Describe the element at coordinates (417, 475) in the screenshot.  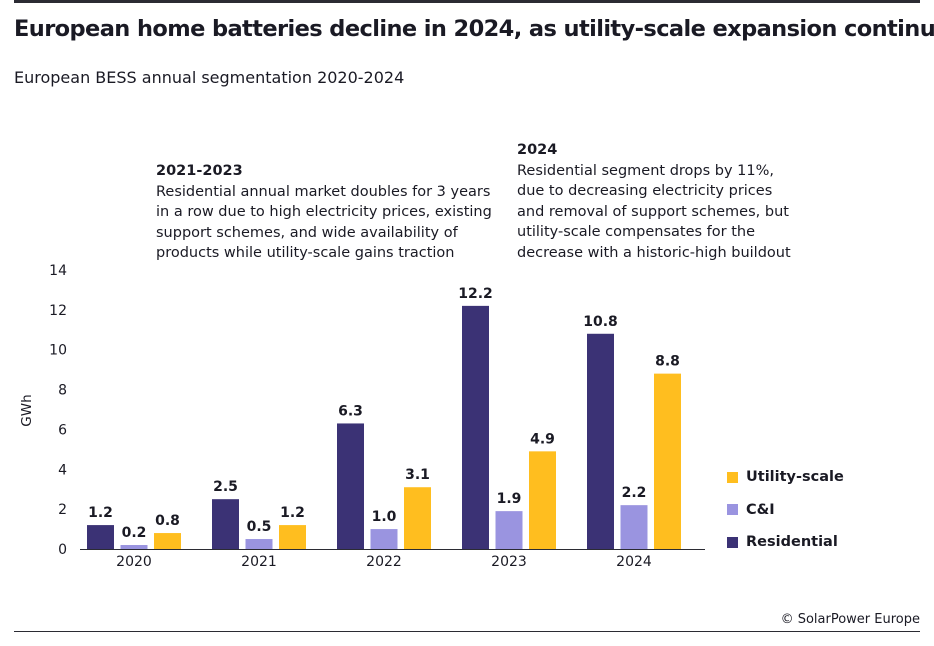
I see `data-label: 3.1` at that location.